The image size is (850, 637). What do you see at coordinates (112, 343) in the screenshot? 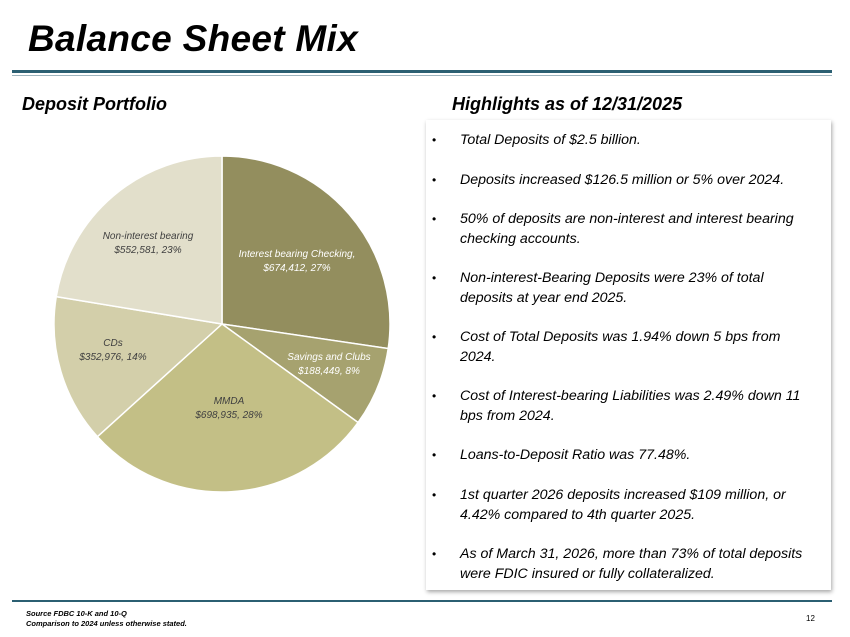
I see `slice-name: CDs` at bounding box center [112, 343].